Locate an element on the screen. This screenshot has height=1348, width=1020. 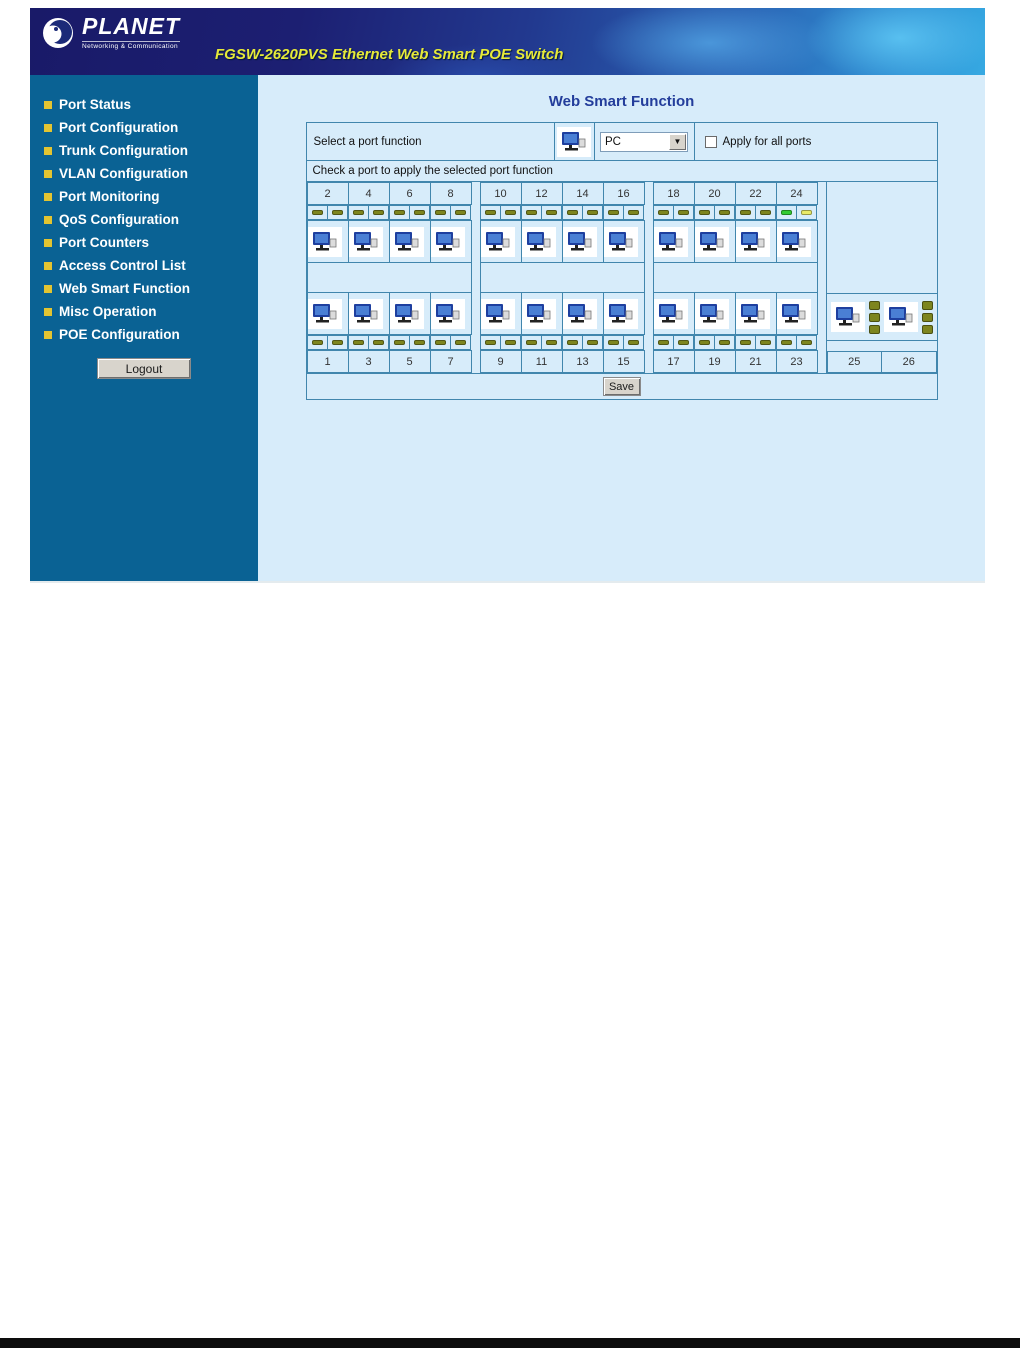
port-18-pc-icon is located at coordinates (670, 241).